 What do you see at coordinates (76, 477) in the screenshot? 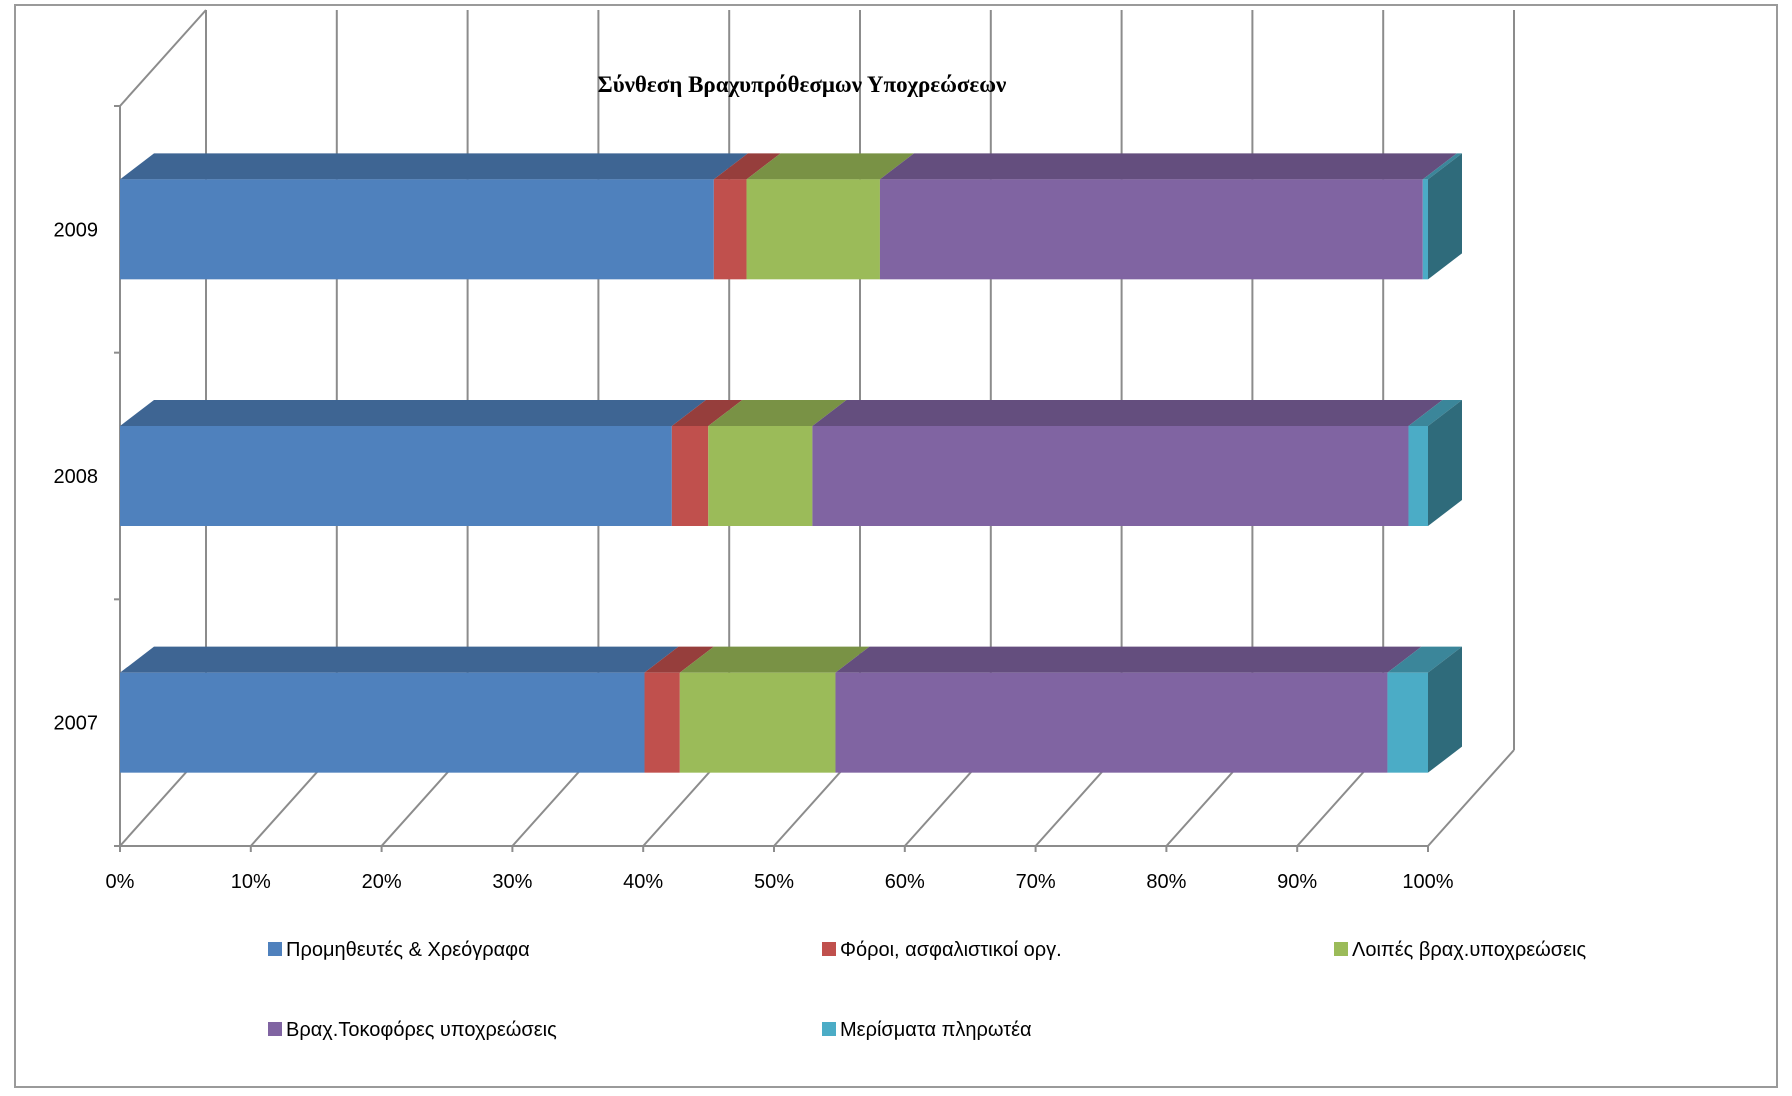
I see `y-tick-label: 2008` at bounding box center [76, 477].